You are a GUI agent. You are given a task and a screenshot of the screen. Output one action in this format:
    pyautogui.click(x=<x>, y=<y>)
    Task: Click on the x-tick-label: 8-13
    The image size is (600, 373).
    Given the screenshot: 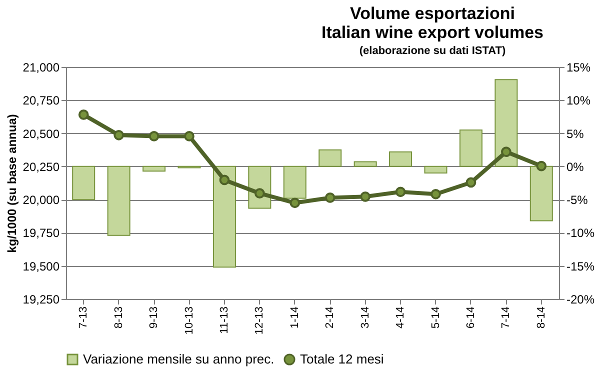 What is the action you would take?
    pyautogui.click(x=118, y=317)
    